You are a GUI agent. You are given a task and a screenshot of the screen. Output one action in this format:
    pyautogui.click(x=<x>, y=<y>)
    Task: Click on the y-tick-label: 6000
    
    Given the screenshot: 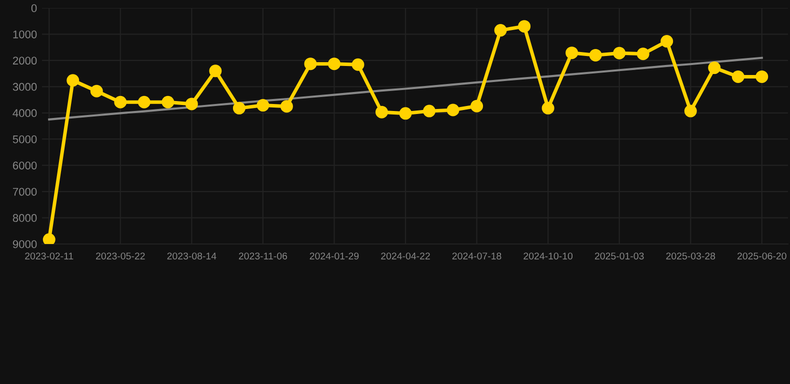 What is the action you would take?
    pyautogui.click(x=24, y=166)
    